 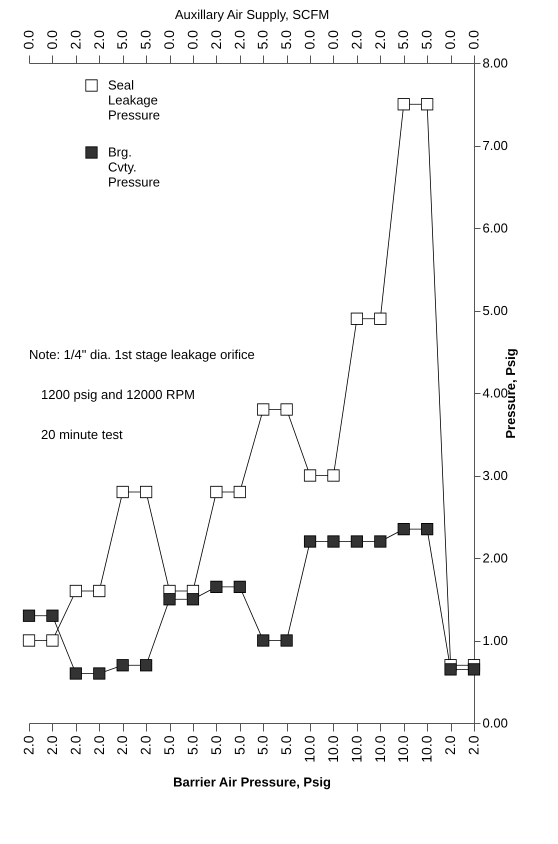 What do you see at coordinates (495, 393) in the screenshot?
I see `y-tick-label: 4.00` at bounding box center [495, 393].